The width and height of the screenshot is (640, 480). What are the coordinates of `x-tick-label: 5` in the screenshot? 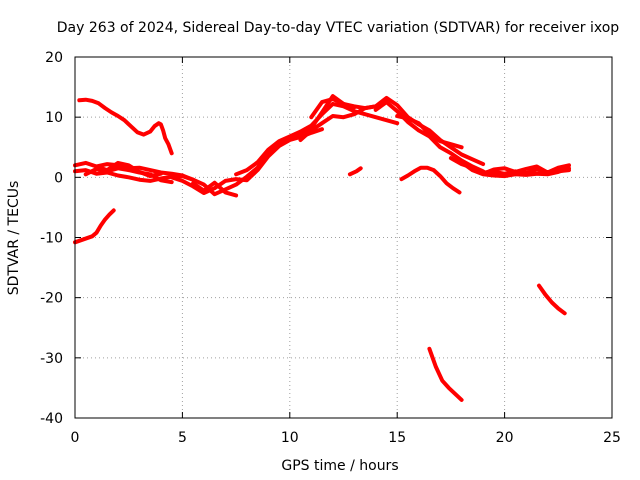 It's located at (182, 438).